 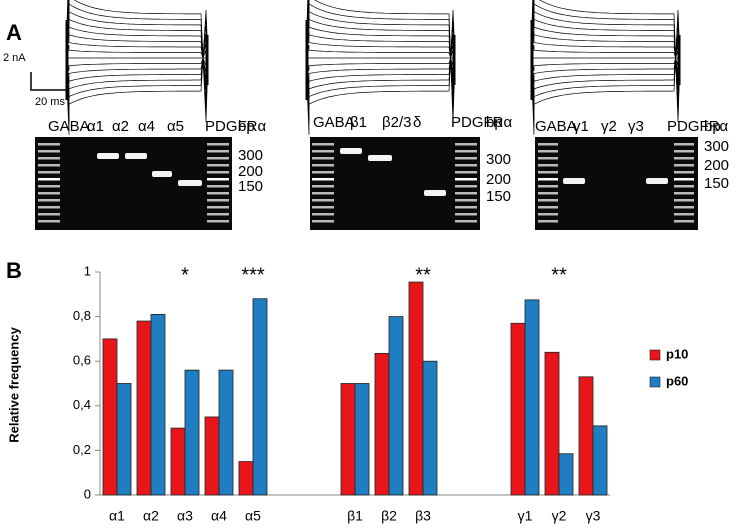 I want to click on lane-label: α2, so click(x=120, y=126).